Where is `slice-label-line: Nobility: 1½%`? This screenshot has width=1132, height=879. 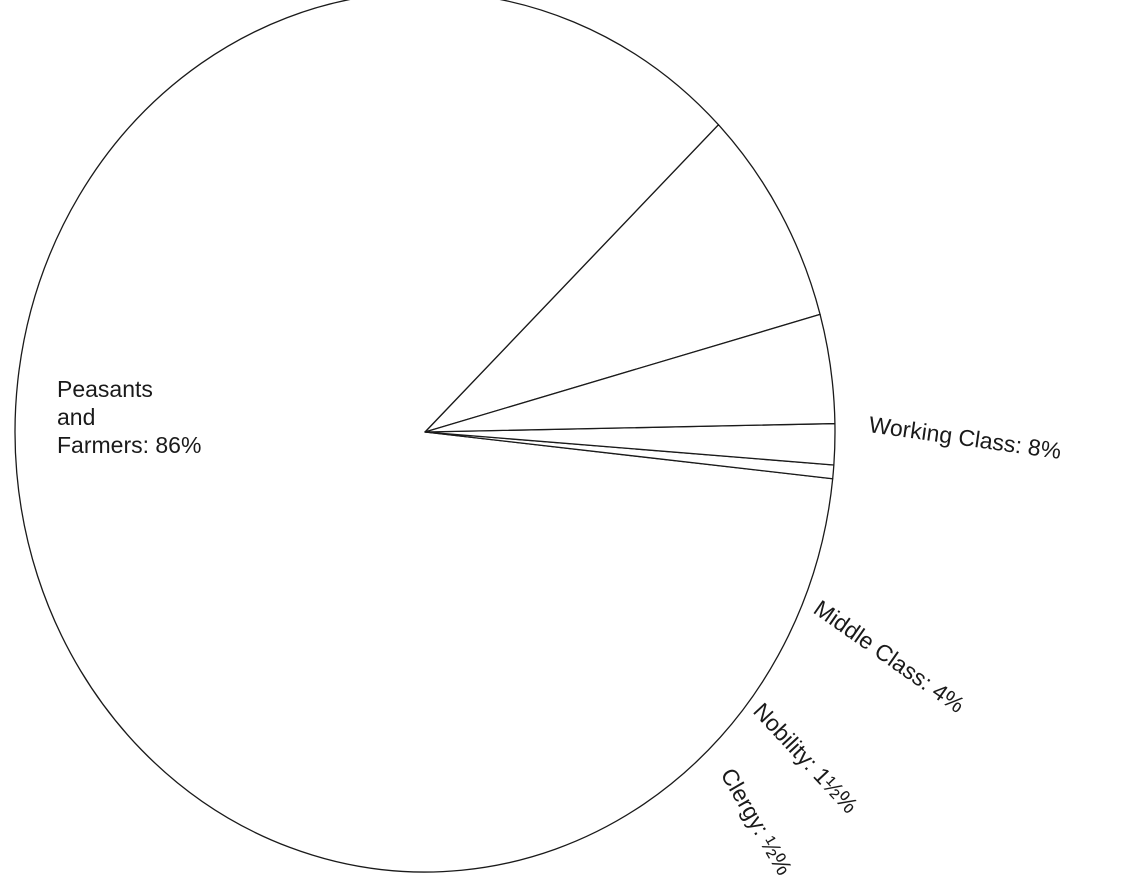 slice-label-line: Nobility: 1½% is located at coordinates (805, 758).